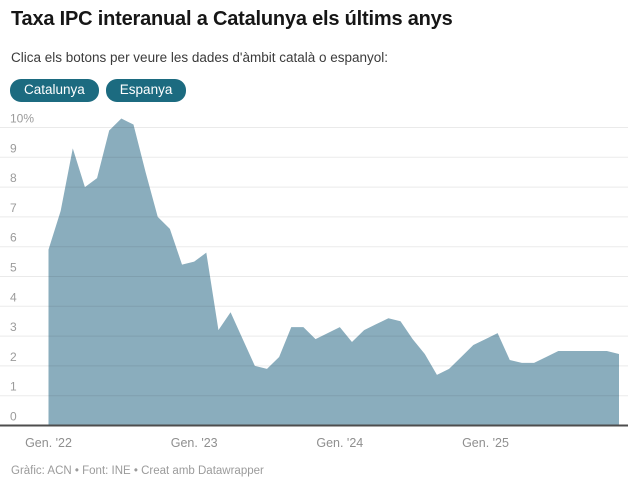 This screenshot has width=640, height=492. Describe the element at coordinates (13, 297) in the screenshot. I see `y-axis-tick-label: 4` at that location.